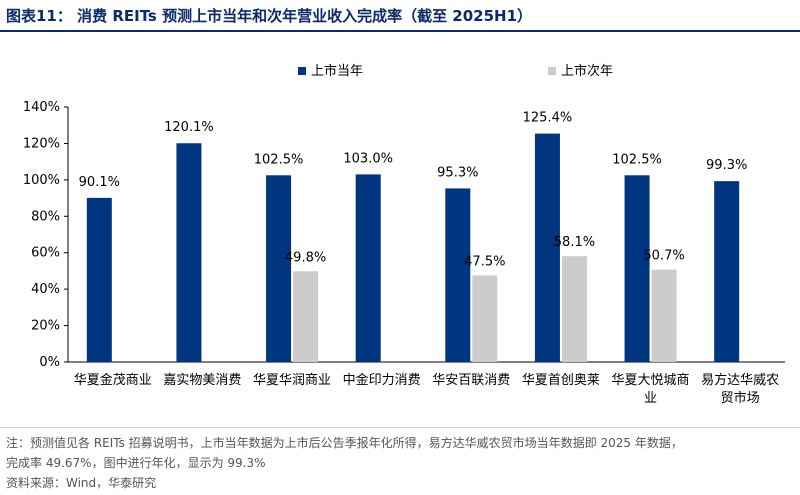  I want to click on x-tick-label: 华夏金茂商业, so click(113, 380).